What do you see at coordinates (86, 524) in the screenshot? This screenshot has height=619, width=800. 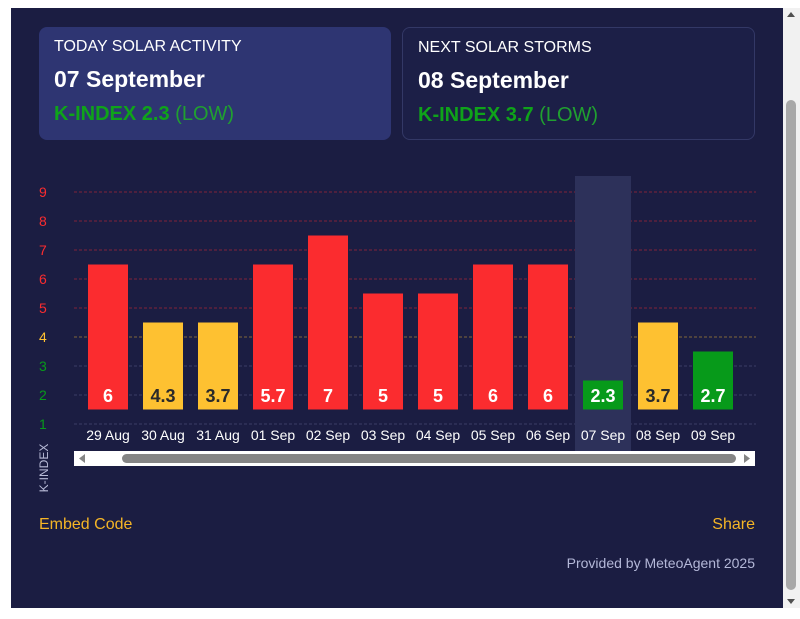 I see `embed-code-link: Embed Code` at bounding box center [86, 524].